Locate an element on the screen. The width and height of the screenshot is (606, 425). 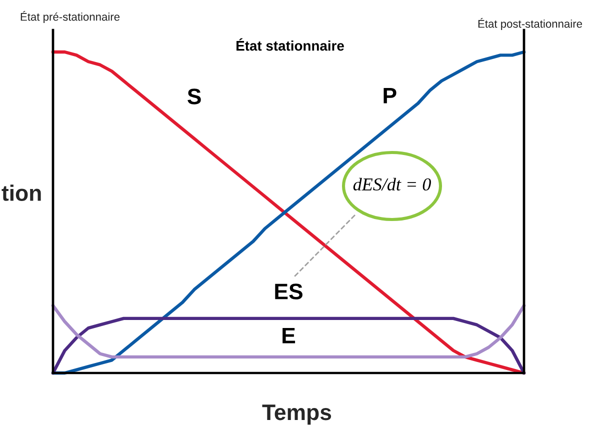
text: État post-stationnaire is located at coordinates (530, 24).